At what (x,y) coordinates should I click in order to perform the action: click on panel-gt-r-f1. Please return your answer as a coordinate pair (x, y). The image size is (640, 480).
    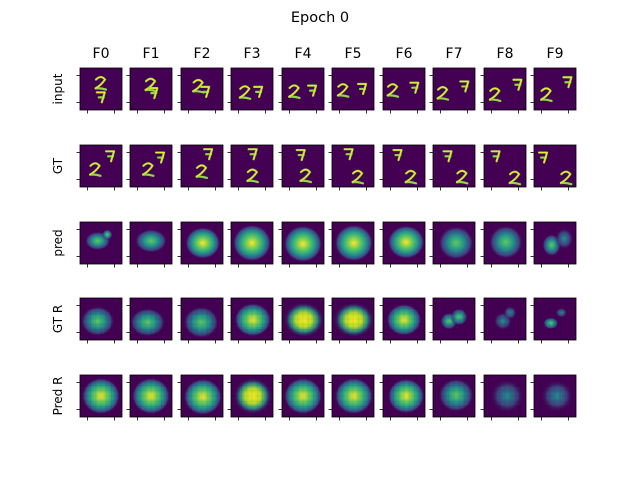
    Looking at the image, I should click on (149, 320).